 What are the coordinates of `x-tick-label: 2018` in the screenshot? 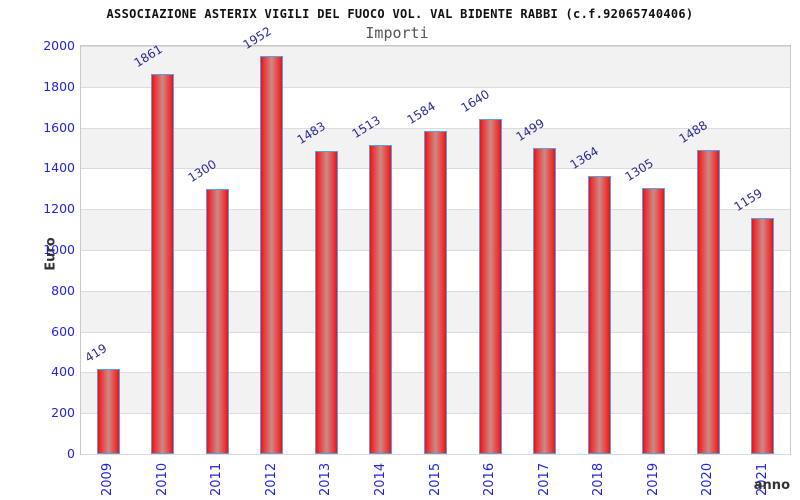 It's located at (599, 479).